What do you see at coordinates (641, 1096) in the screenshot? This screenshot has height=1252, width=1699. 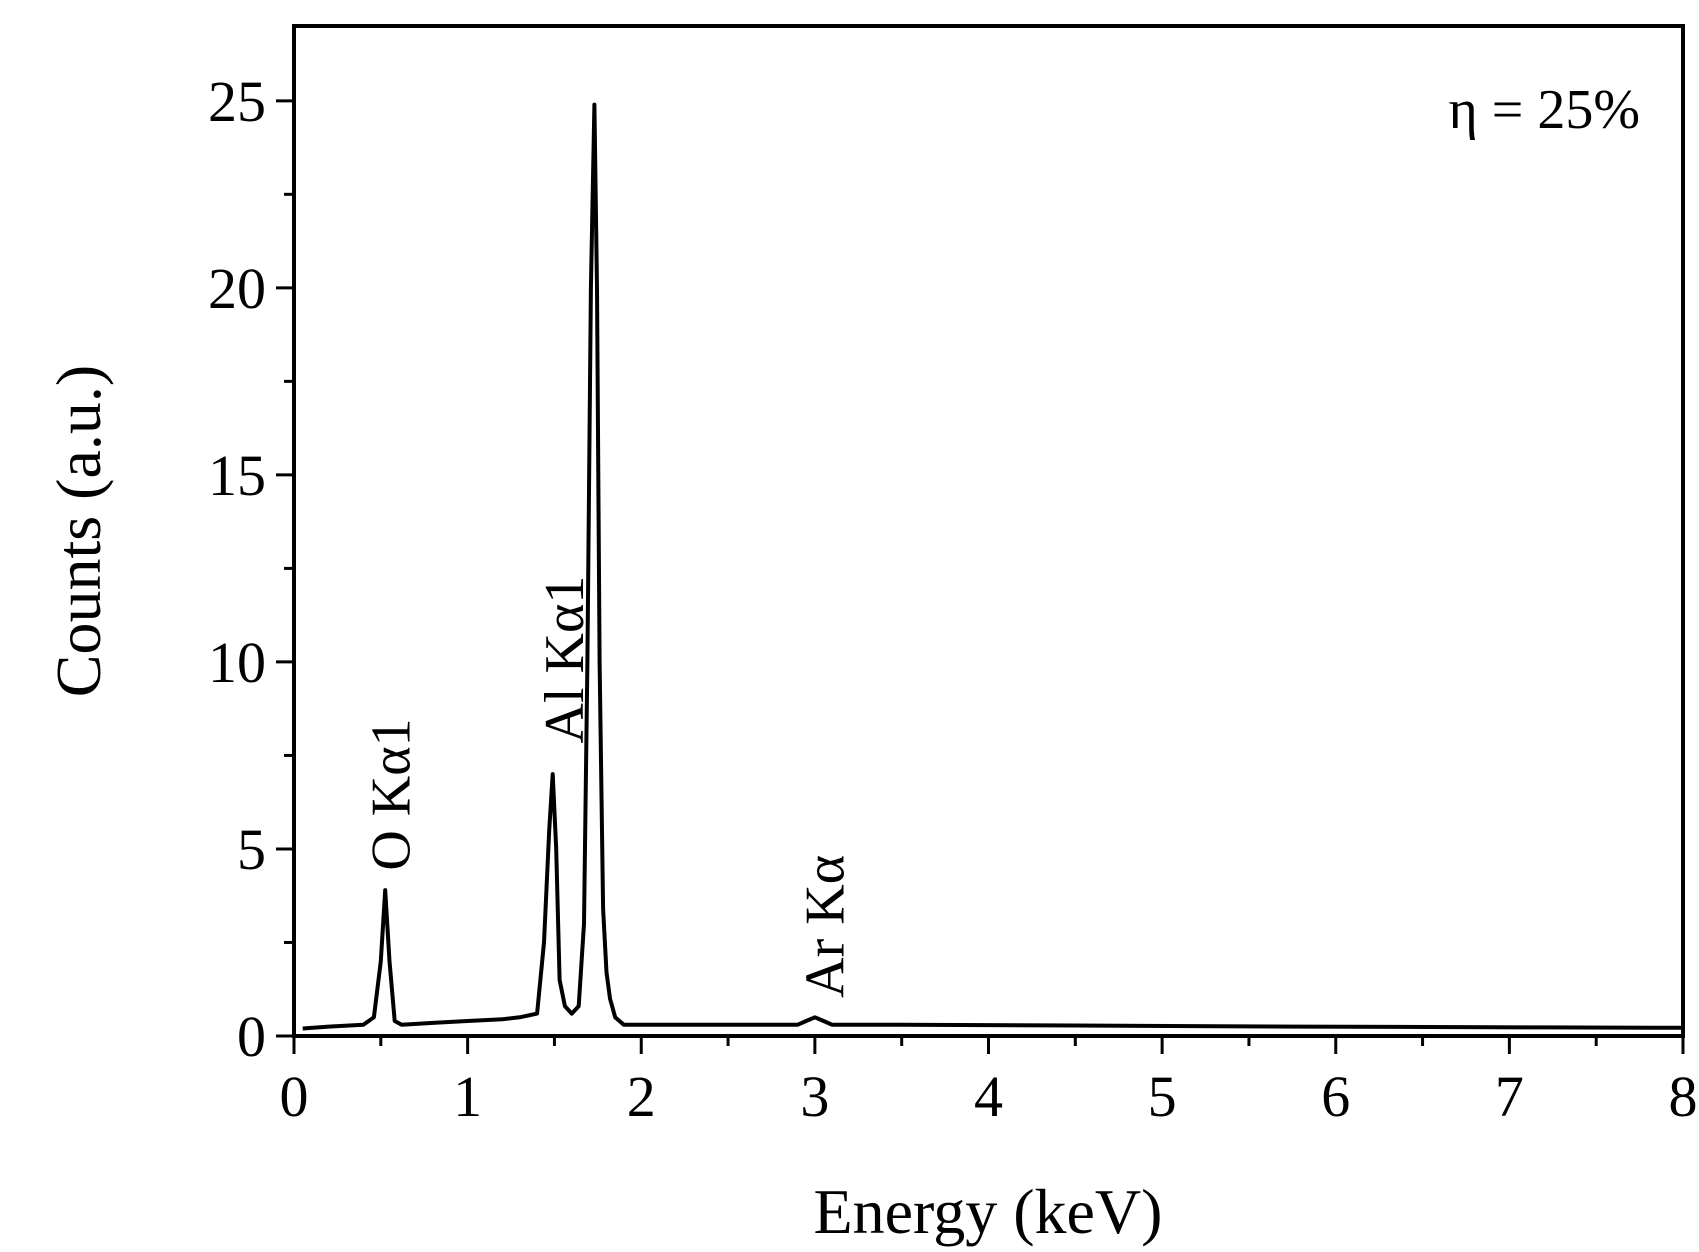 I see `x-tick-label: 2` at bounding box center [641, 1096].